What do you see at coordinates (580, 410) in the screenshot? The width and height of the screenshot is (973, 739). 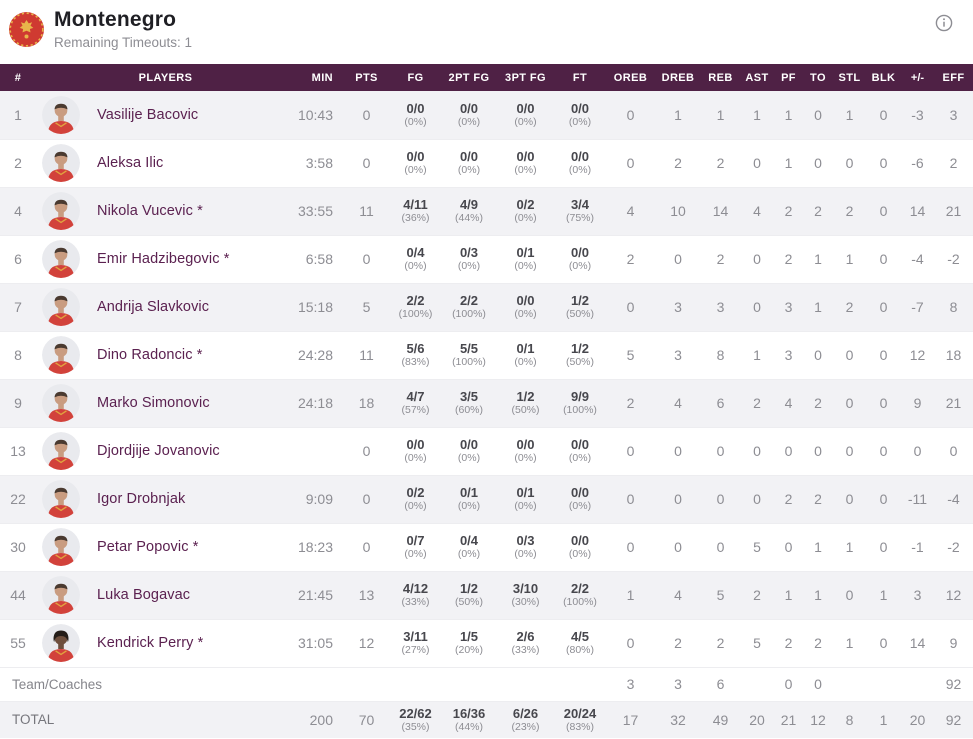 I see `ft-percentage: (100%)` at bounding box center [580, 410].